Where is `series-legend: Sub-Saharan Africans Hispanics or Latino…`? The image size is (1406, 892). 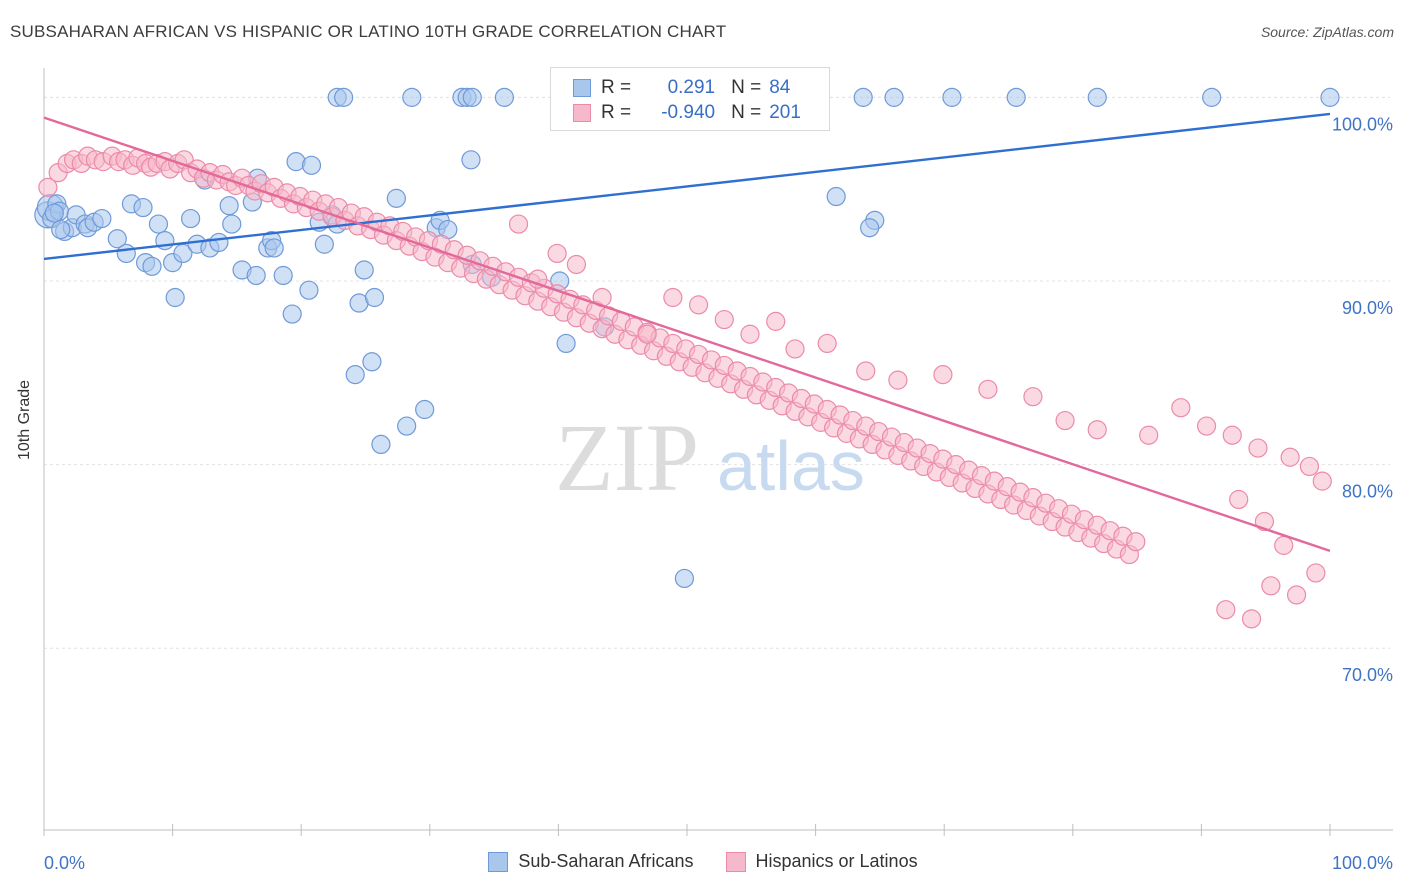 series-legend: Sub-Saharan Africans Hispanics or Latino… is located at coordinates (703, 861).